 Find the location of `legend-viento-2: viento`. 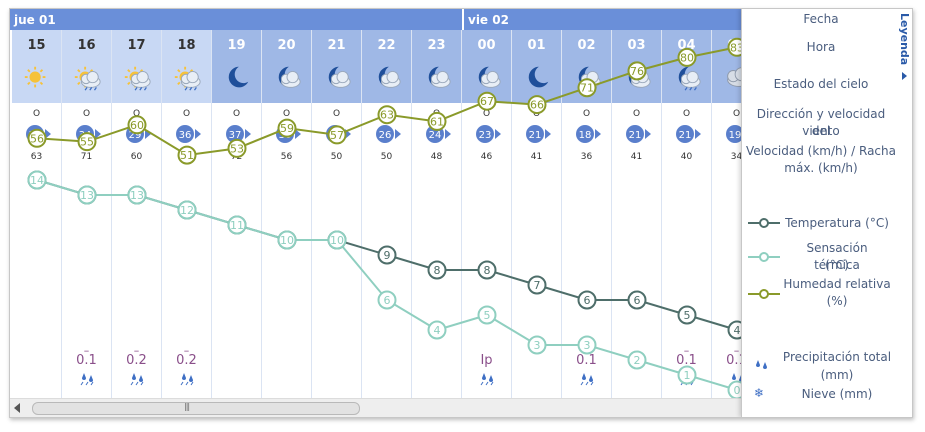

legend-viento-2: viento is located at coordinates (821, 131).